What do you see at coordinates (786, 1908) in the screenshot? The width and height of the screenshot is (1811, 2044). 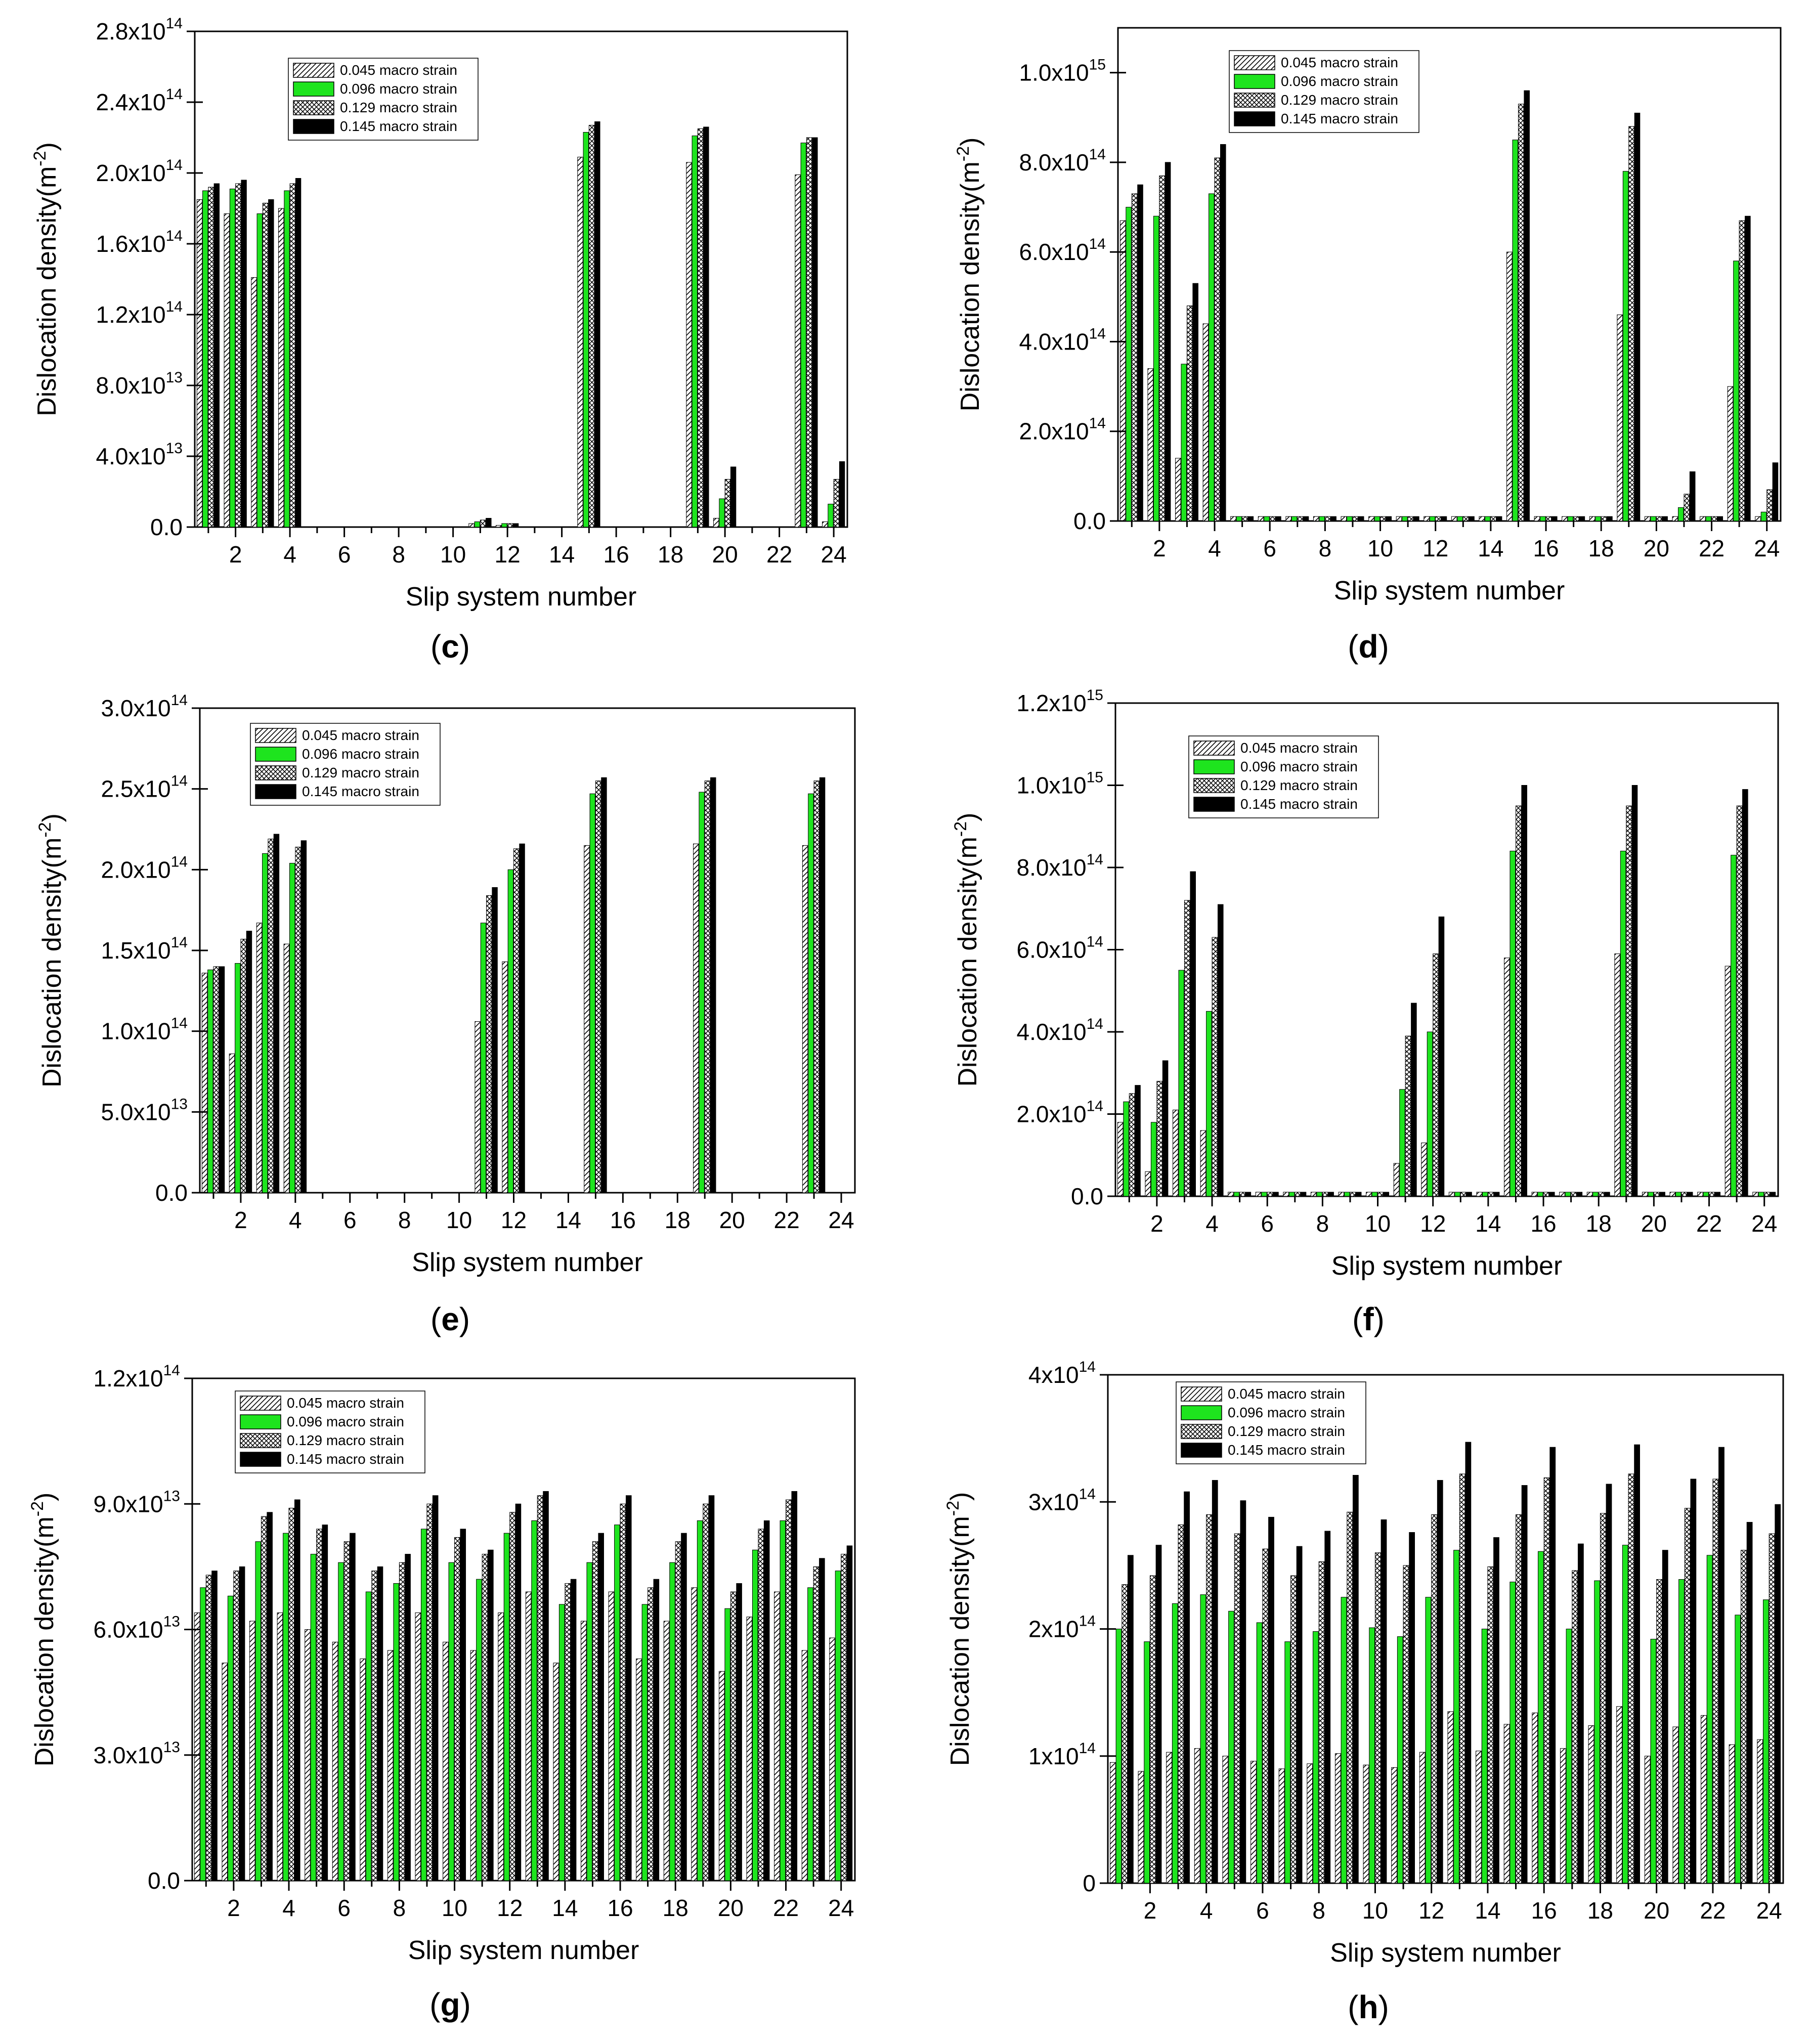 I see `x-tick-label: 22` at bounding box center [786, 1908].